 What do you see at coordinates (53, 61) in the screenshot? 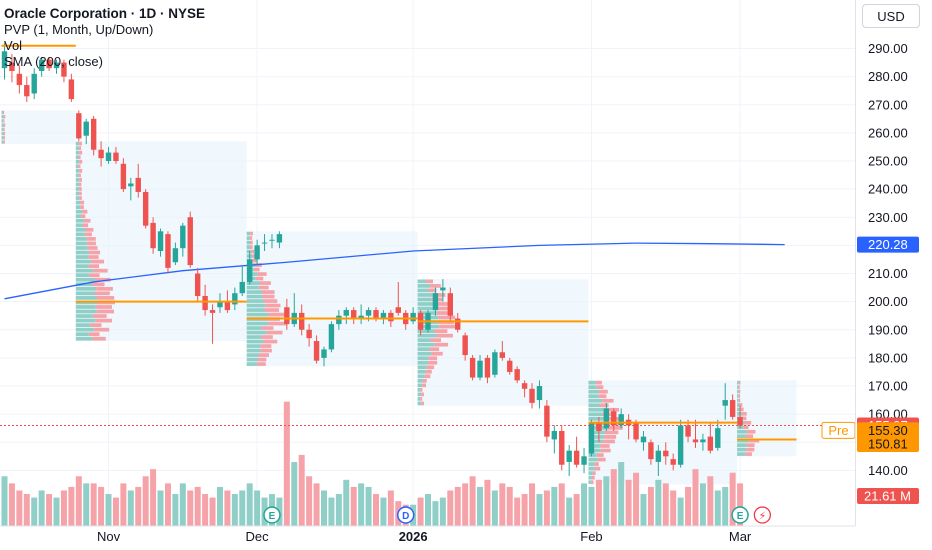
I see `indicator-sma: SMA (200, close)` at bounding box center [53, 61].